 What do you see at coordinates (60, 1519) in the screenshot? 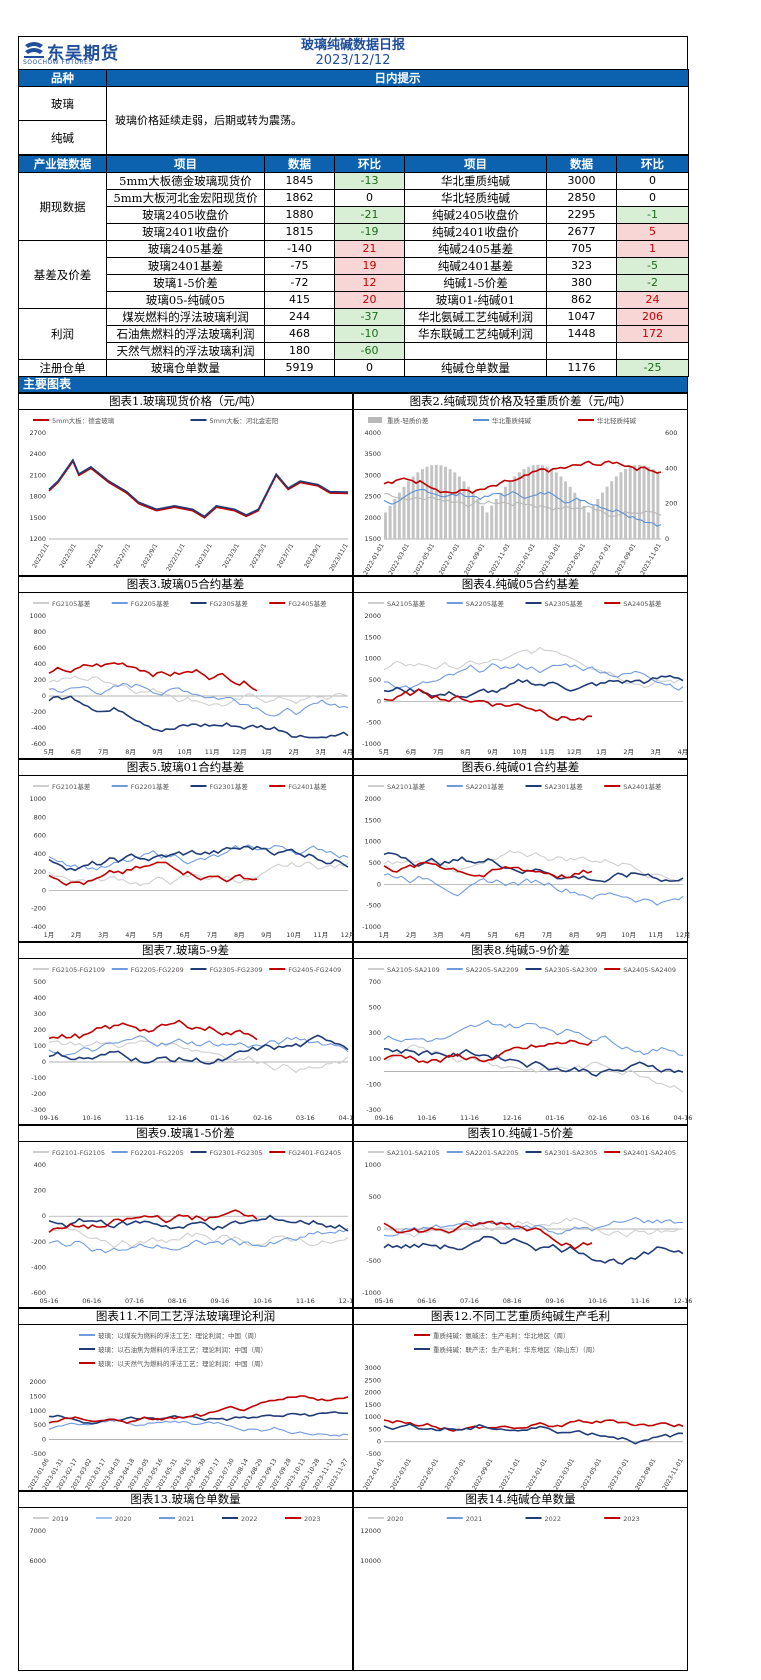
I see `legend-label: 2019` at bounding box center [60, 1519].